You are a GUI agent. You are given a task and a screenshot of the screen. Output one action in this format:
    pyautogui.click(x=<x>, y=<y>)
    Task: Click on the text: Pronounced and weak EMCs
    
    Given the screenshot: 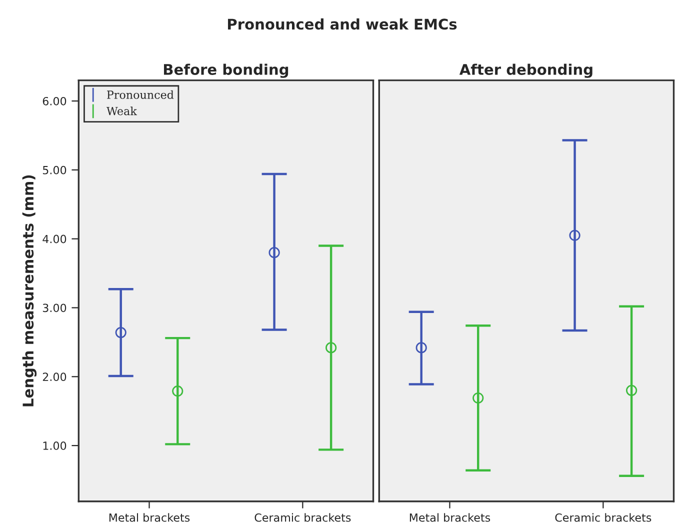 What is the action you would take?
    pyautogui.click(x=342, y=24)
    